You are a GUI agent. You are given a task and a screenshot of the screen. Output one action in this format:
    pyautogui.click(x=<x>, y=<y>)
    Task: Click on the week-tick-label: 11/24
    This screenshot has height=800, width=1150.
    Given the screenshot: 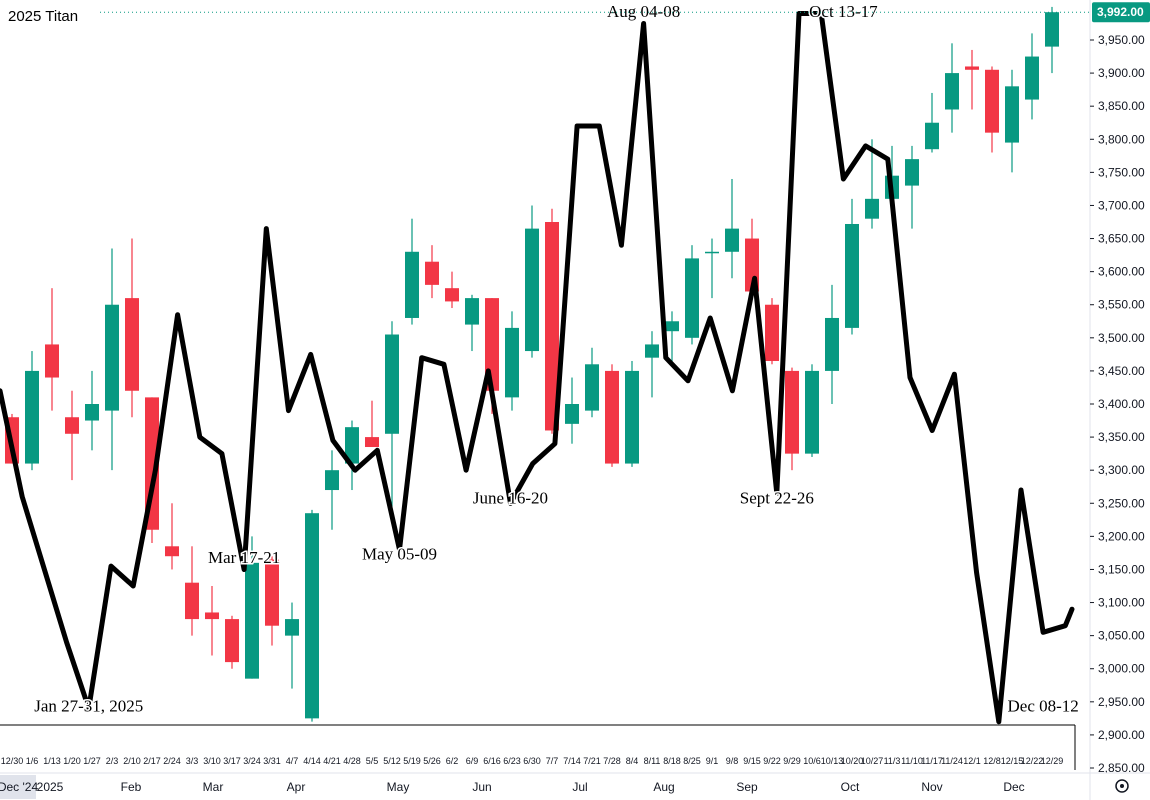 What is the action you would take?
    pyautogui.click(x=952, y=761)
    